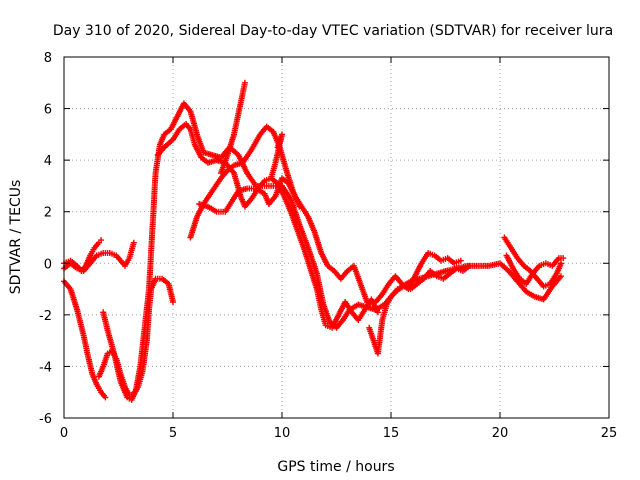 The height and width of the screenshot is (480, 640). Describe the element at coordinates (391, 433) in the screenshot. I see `x-tick-label: 15` at that location.